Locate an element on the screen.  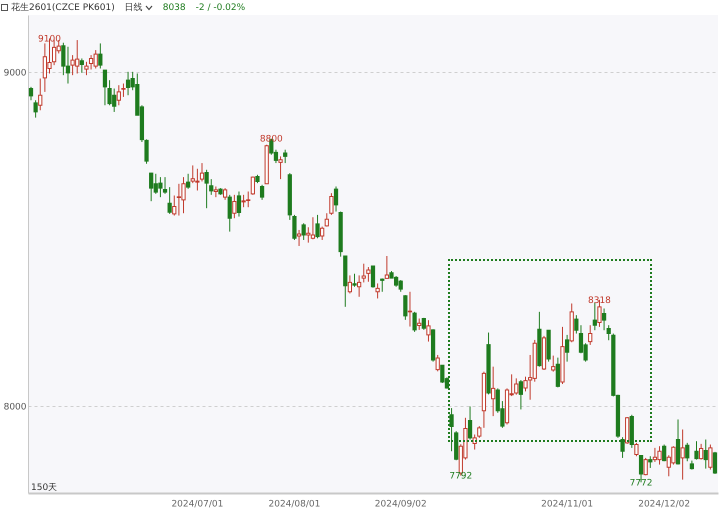
y-tick-label: 9000 is located at coordinates (15, 73).